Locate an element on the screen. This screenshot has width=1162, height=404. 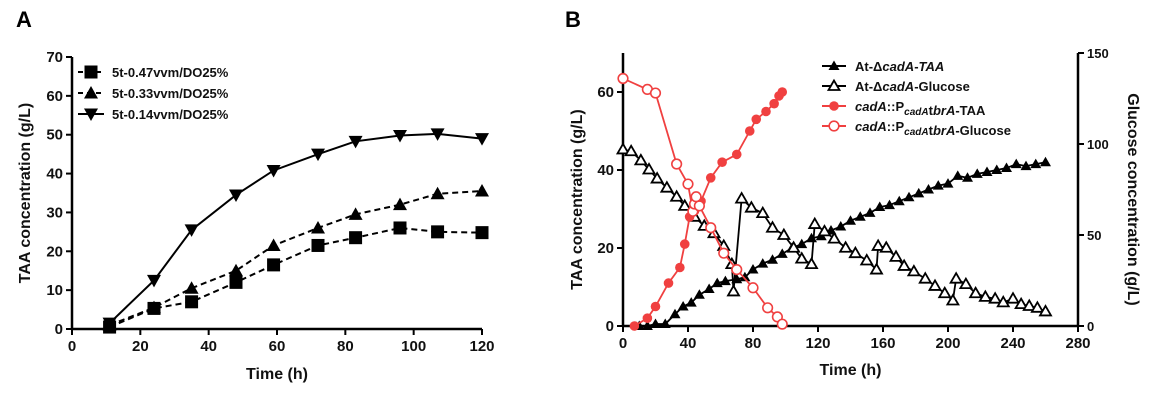
x-tick-label: 60 is located at coordinates (277, 346).